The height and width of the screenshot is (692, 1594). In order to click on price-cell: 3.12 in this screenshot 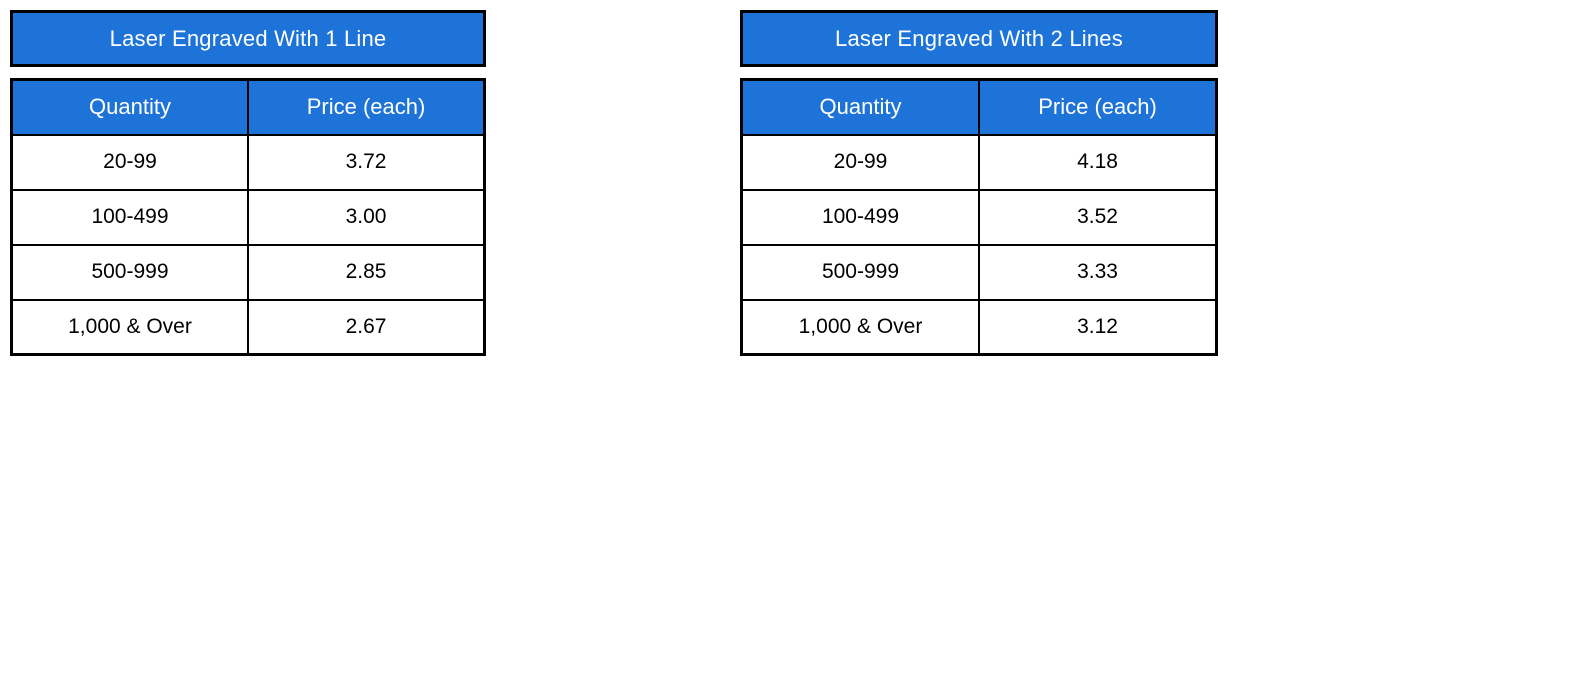, I will do `click(1098, 327)`.